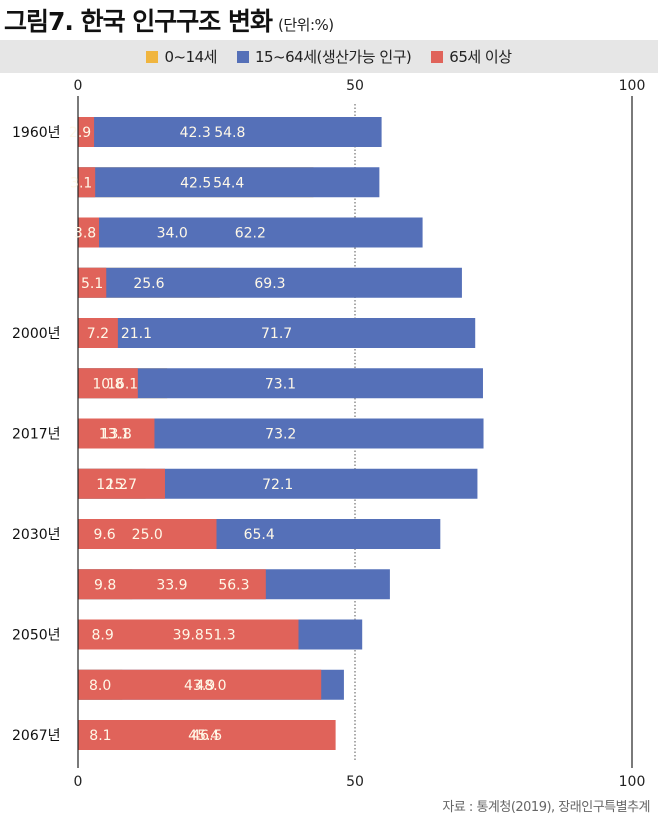 Image resolution: width=658 pixels, height=824 pixels. What do you see at coordinates (85, 234) in the screenshot?
I see `value-label: 3.8` at bounding box center [85, 234].